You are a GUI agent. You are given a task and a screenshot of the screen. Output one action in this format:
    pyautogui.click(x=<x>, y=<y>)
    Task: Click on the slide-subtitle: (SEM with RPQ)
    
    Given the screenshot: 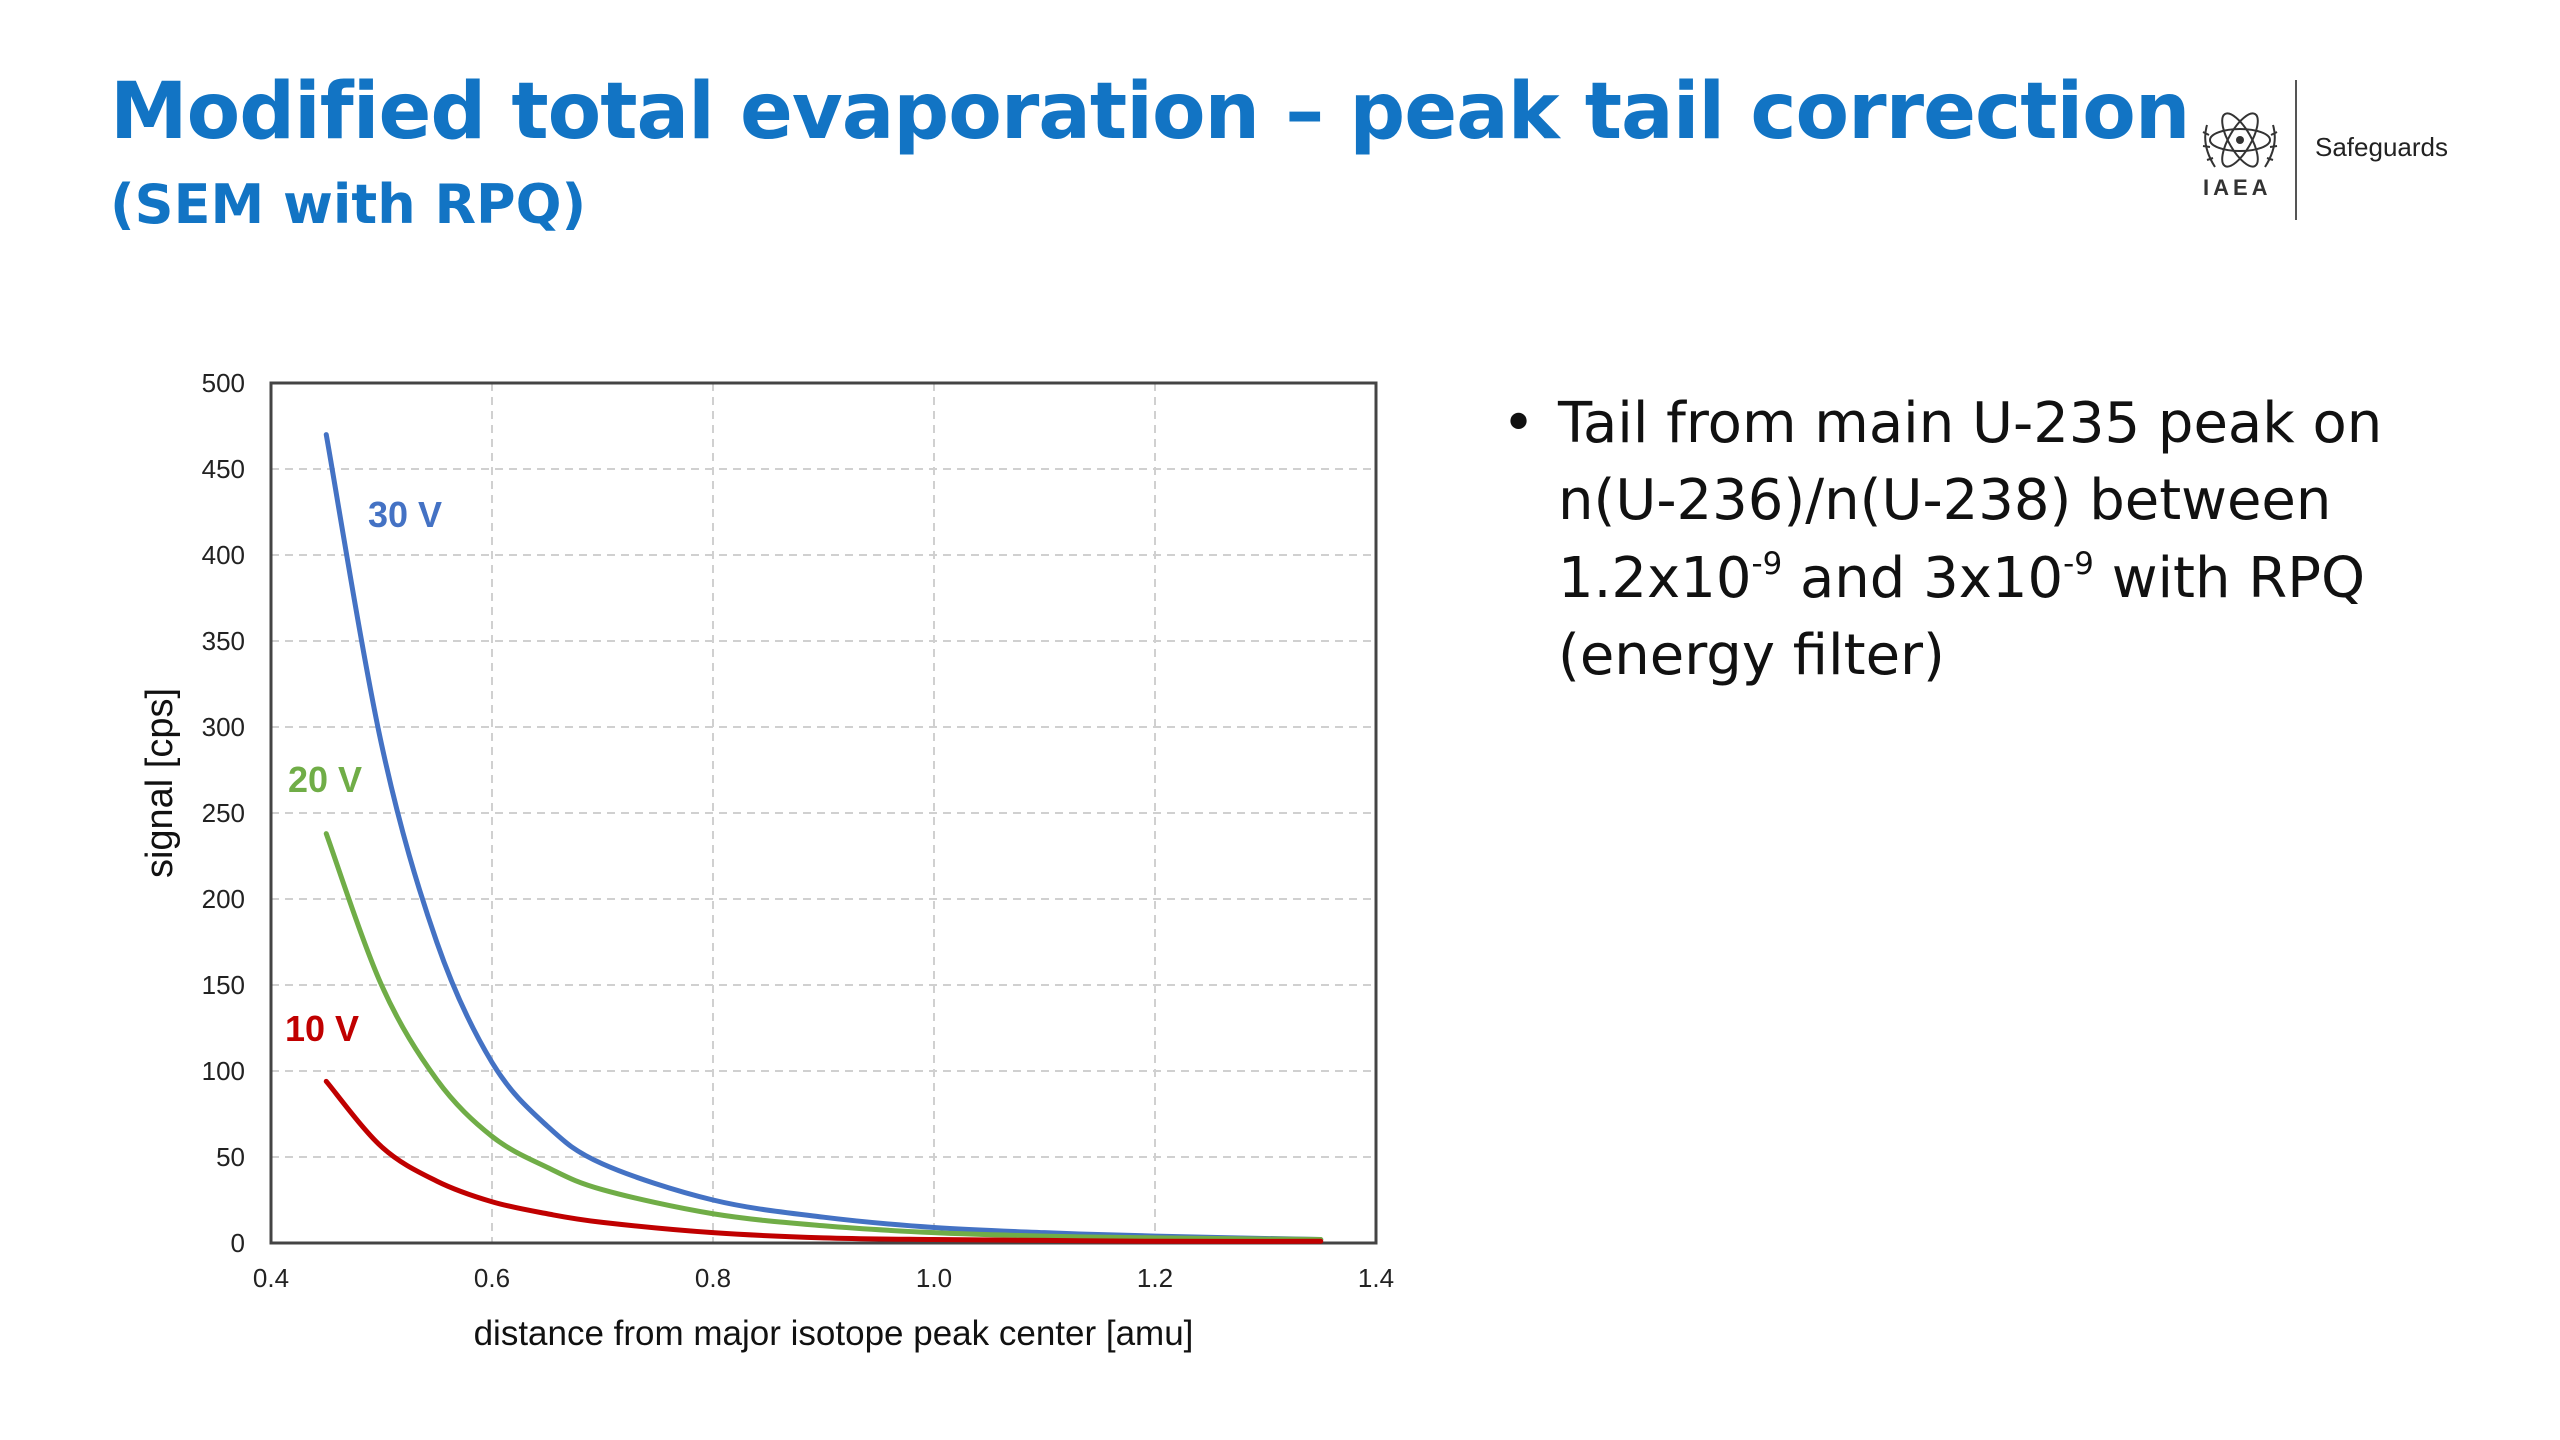 What is the action you would take?
    pyautogui.click(x=348, y=204)
    